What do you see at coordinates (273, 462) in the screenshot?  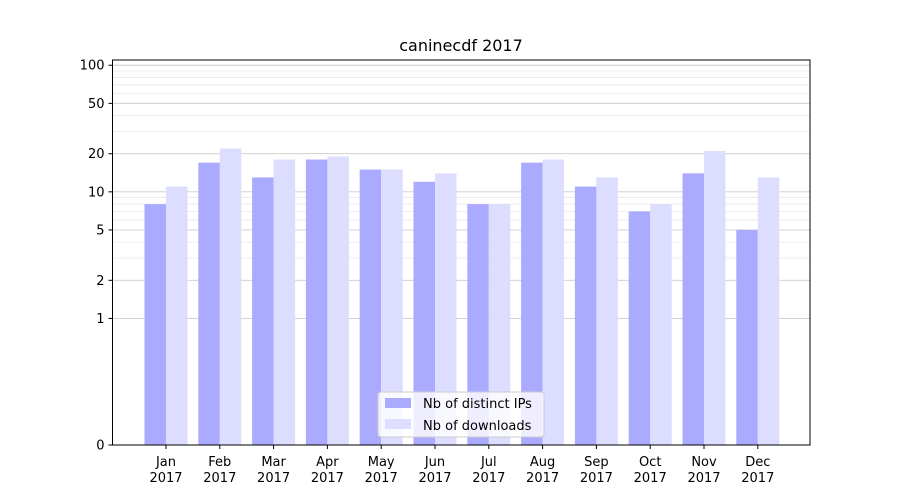 I see `x-tick-label-month: Mar` at bounding box center [273, 462].